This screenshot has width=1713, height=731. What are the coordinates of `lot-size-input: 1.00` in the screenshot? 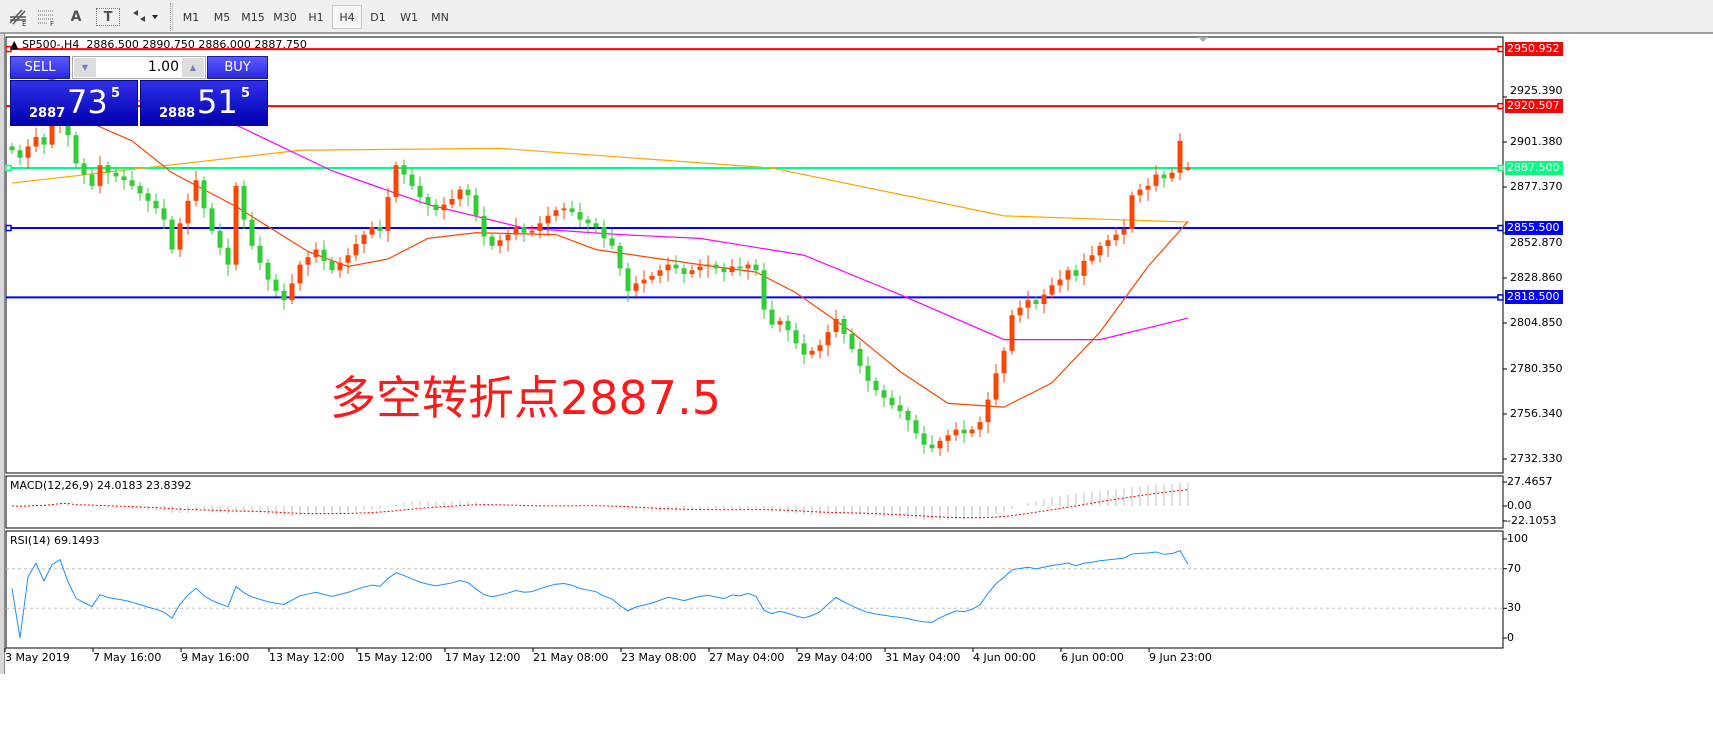 It's located at (163, 67).